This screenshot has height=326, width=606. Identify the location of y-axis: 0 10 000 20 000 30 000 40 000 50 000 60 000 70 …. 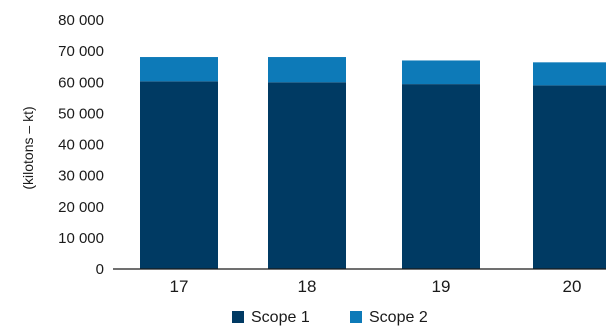
(81, 145).